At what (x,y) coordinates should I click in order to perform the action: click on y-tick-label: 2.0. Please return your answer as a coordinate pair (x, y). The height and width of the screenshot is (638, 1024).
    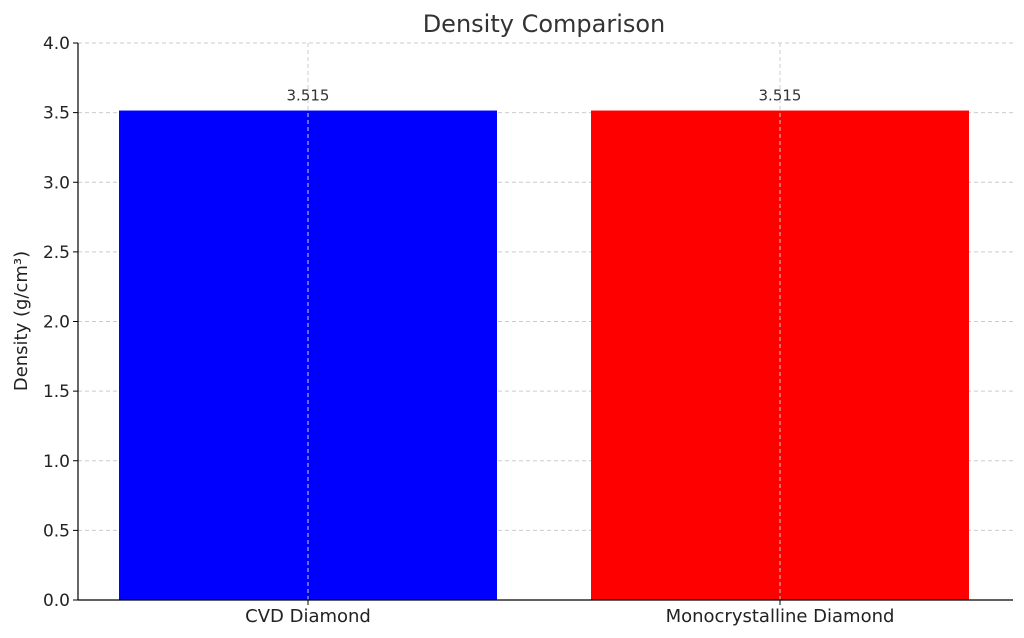
    Looking at the image, I should click on (56, 323).